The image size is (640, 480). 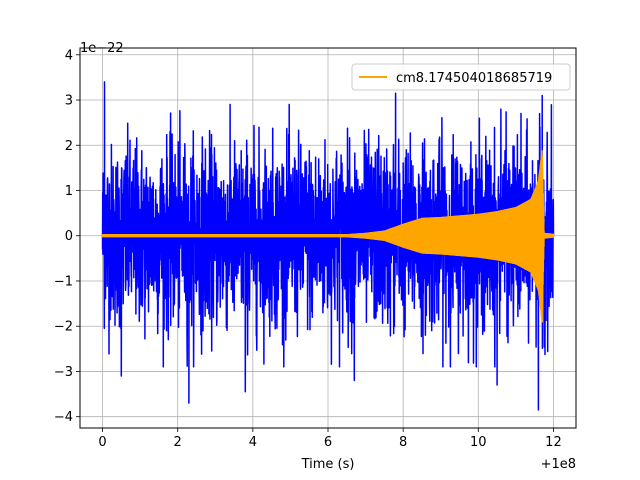 What do you see at coordinates (69, 236) in the screenshot?
I see `y-tick-label: 0` at bounding box center [69, 236].